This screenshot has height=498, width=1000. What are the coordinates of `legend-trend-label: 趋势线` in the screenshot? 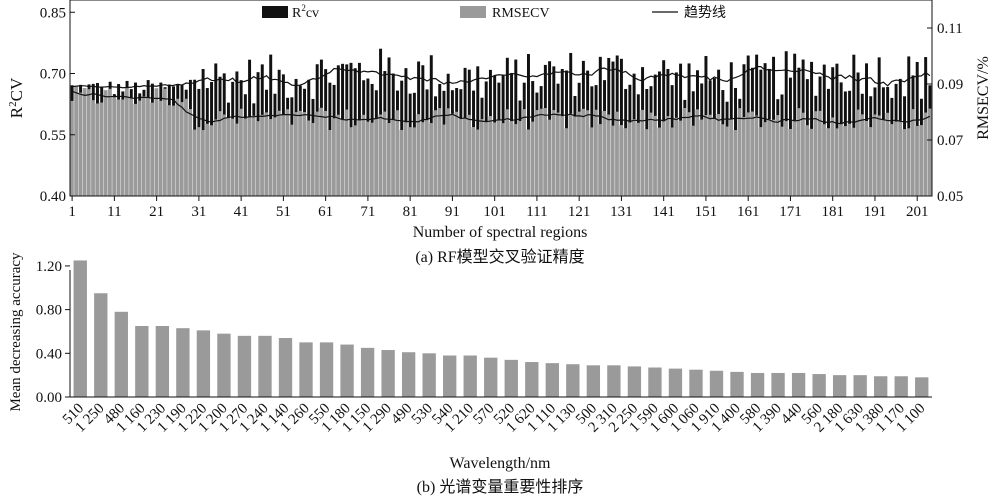 It's located at (705, 13).